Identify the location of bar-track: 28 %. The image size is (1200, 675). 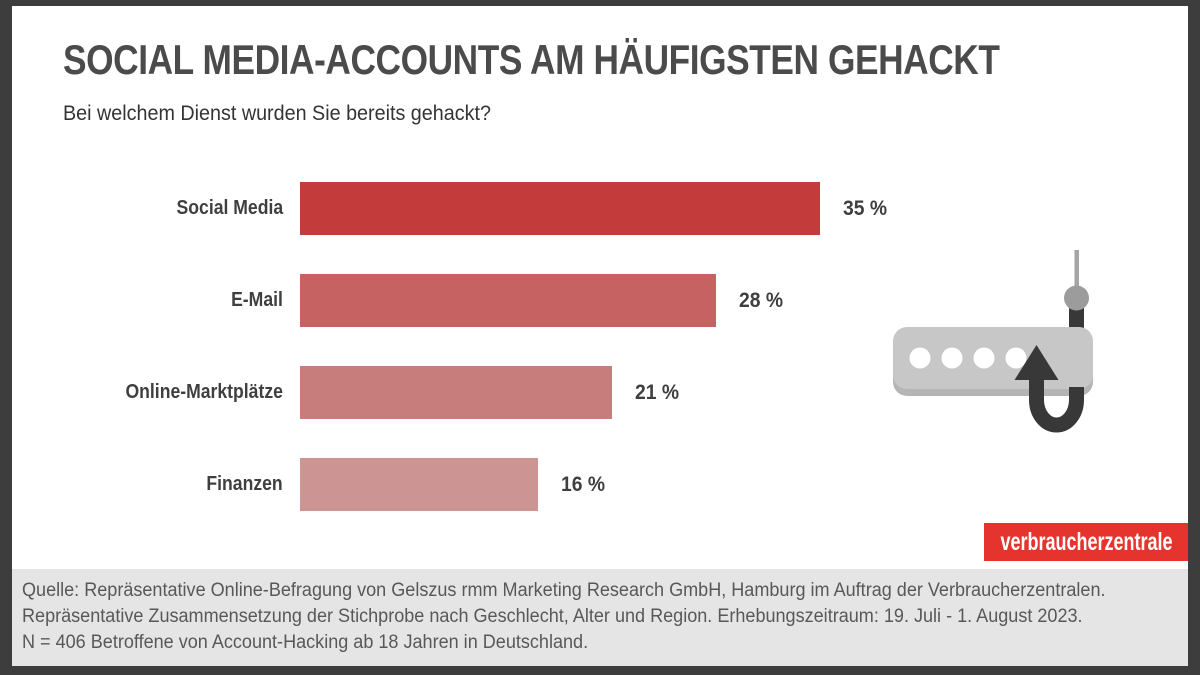
(560, 300).